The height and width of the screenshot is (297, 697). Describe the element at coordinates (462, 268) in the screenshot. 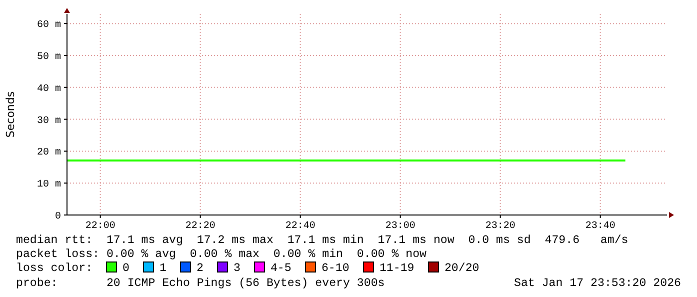

I see `legend-label: 20/20` at that location.